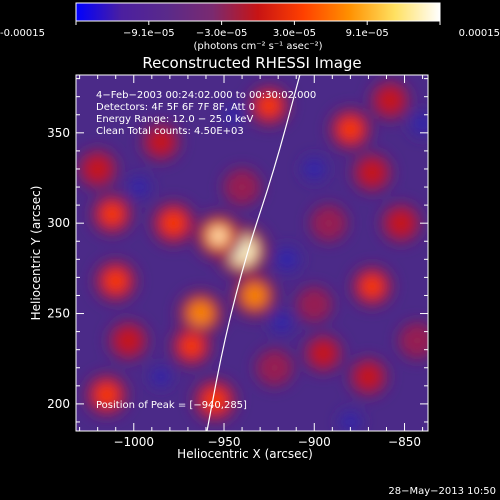 This screenshot has height=500, width=500. What do you see at coordinates (404, 442) in the screenshot?
I see `x-tick-label: −850` at bounding box center [404, 442].